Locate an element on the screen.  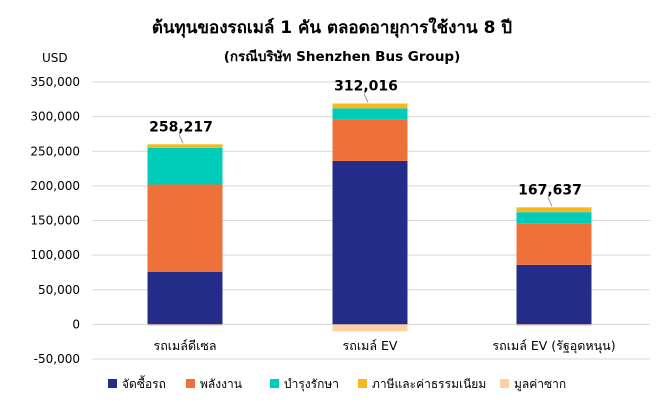
legend-label: บำรุงรักษา is located at coordinates (311, 384).